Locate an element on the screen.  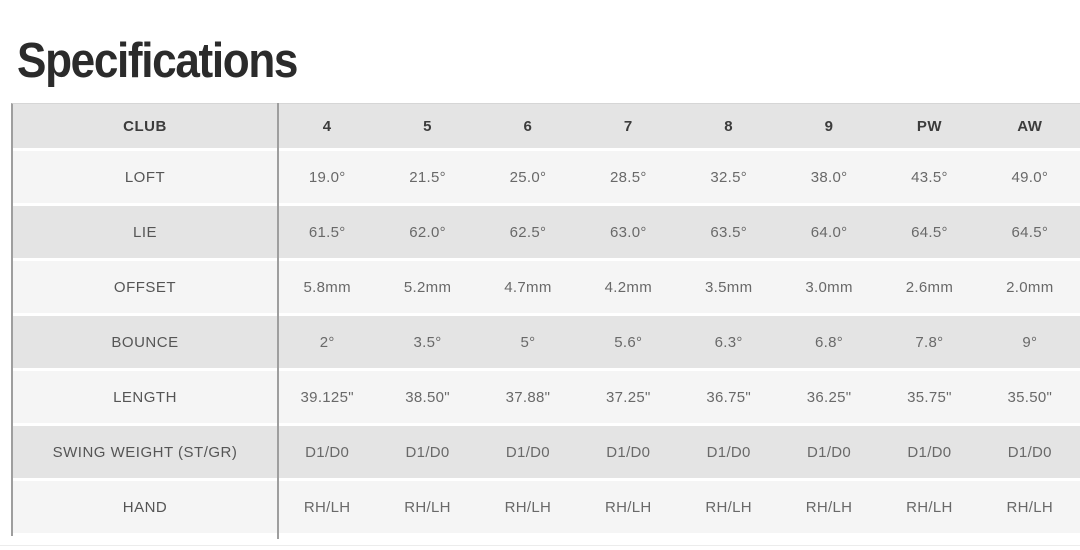
header-column-cell: 7 is located at coordinates (628, 126).